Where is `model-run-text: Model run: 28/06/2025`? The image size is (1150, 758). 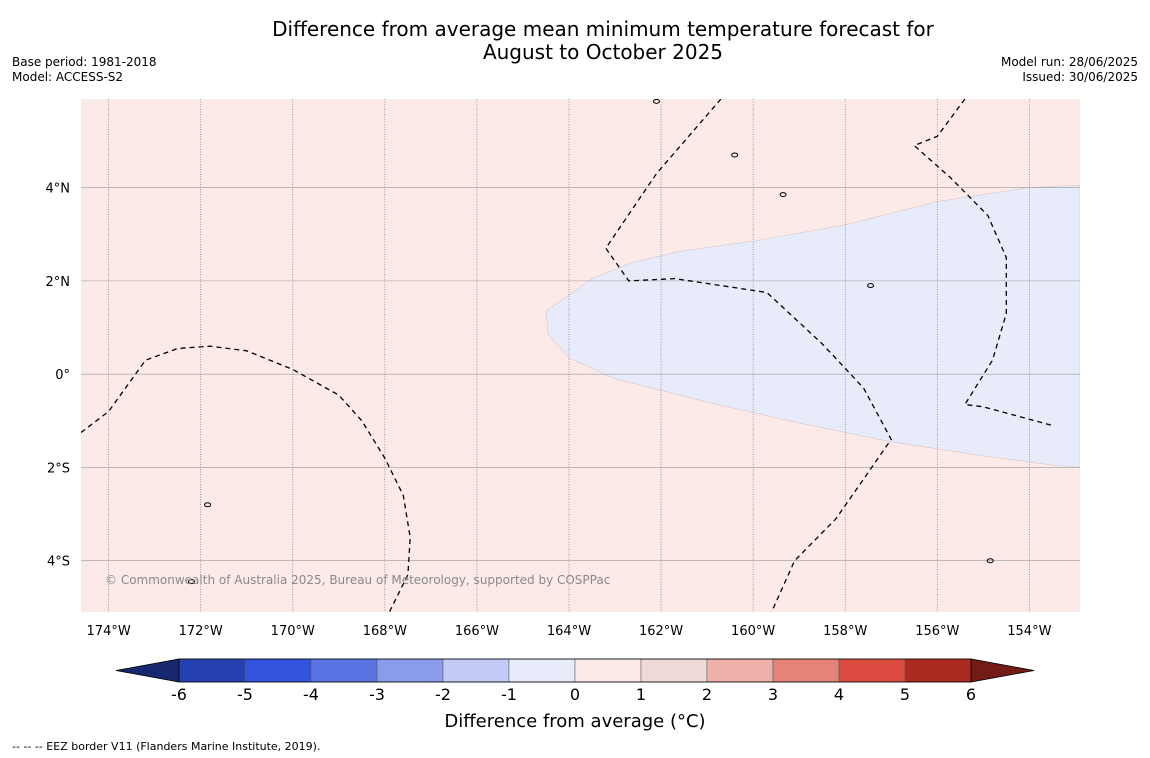 model-run-text: Model run: 28/06/2025 is located at coordinates (1069, 62).